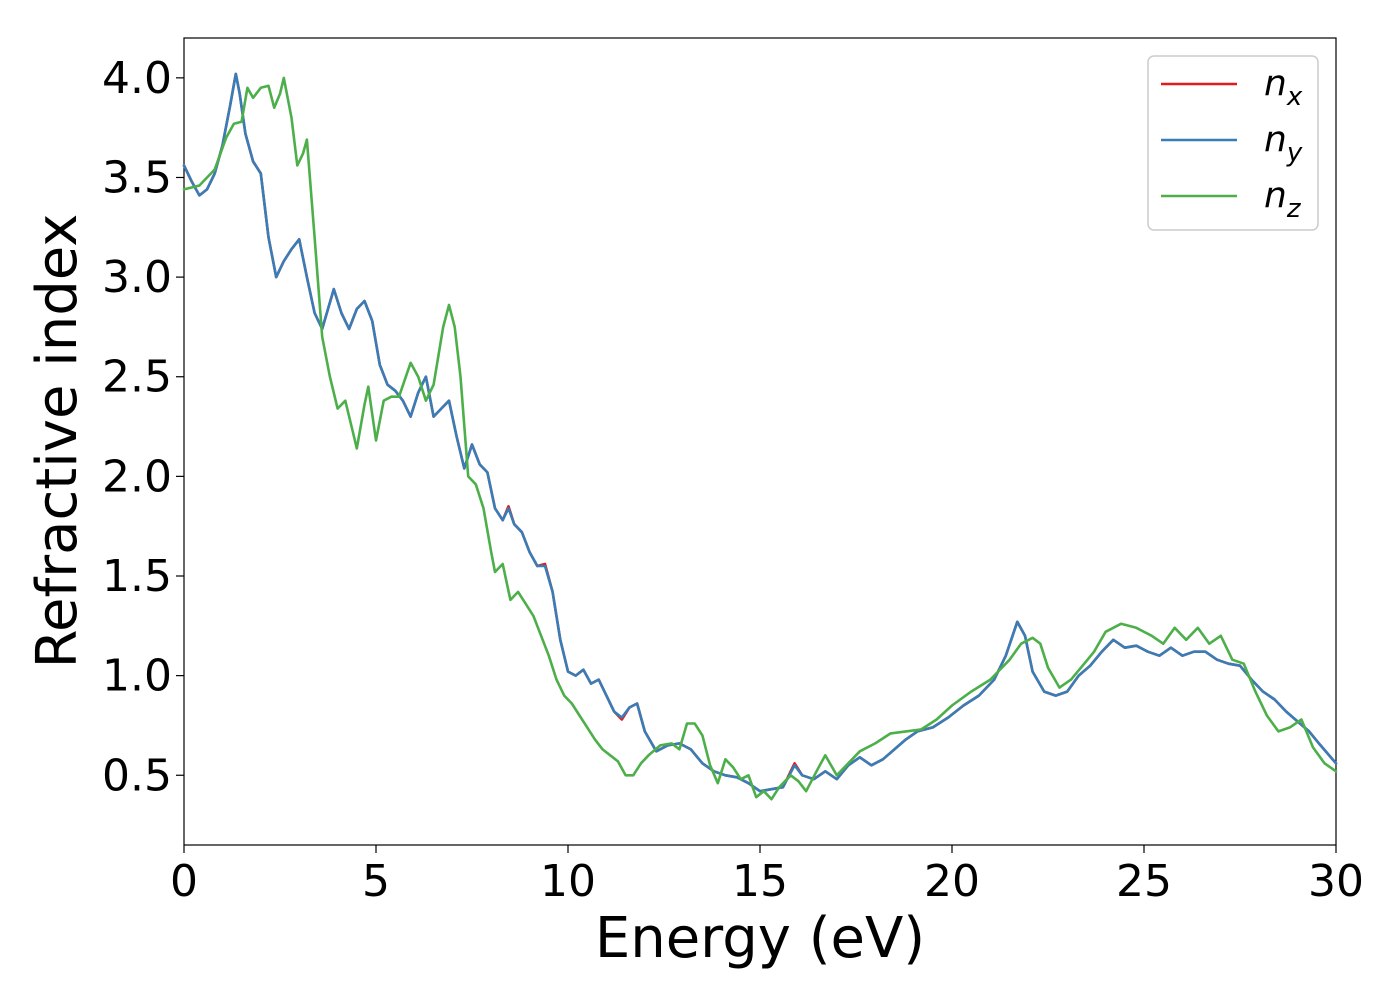  I want to click on legend-label-n-z: nz, so click(1283, 199).